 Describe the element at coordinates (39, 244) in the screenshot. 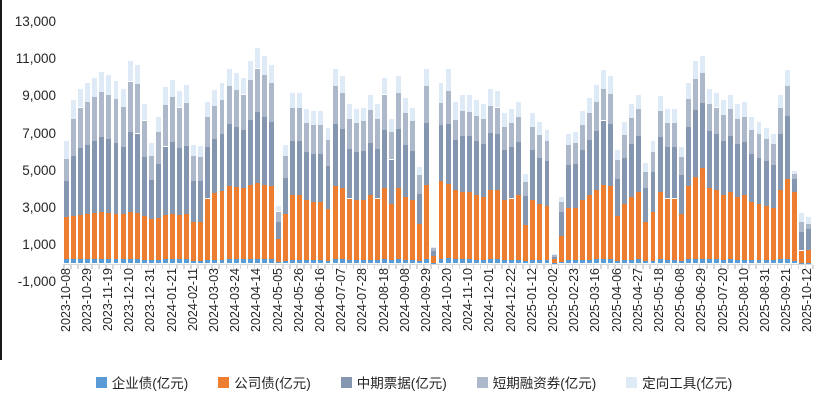

I see `y-axis-tick-label: 1,000` at that location.